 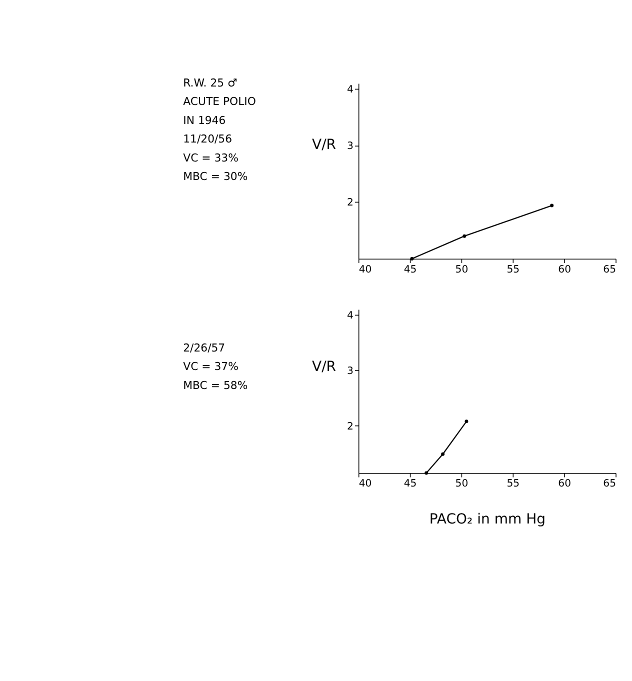 I want to click on text: MBC = 30%, so click(x=215, y=176).